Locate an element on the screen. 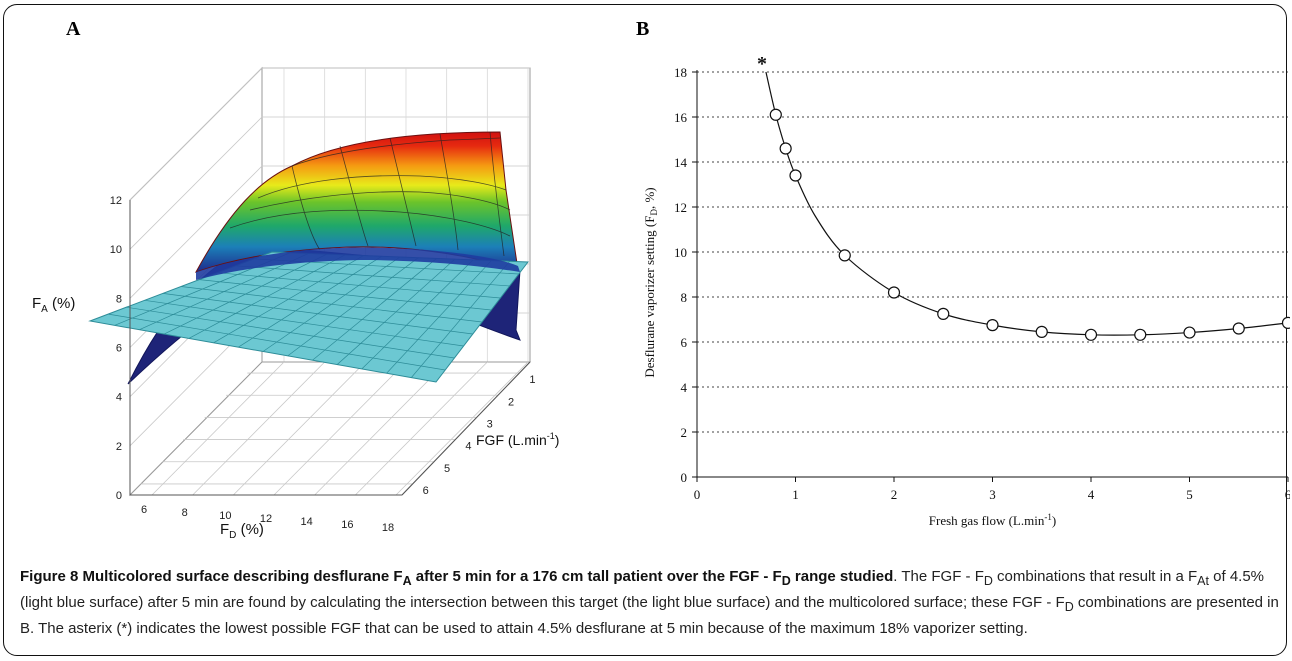 This screenshot has height=661, width=1292. z-tick-label: 8 is located at coordinates (119, 299).